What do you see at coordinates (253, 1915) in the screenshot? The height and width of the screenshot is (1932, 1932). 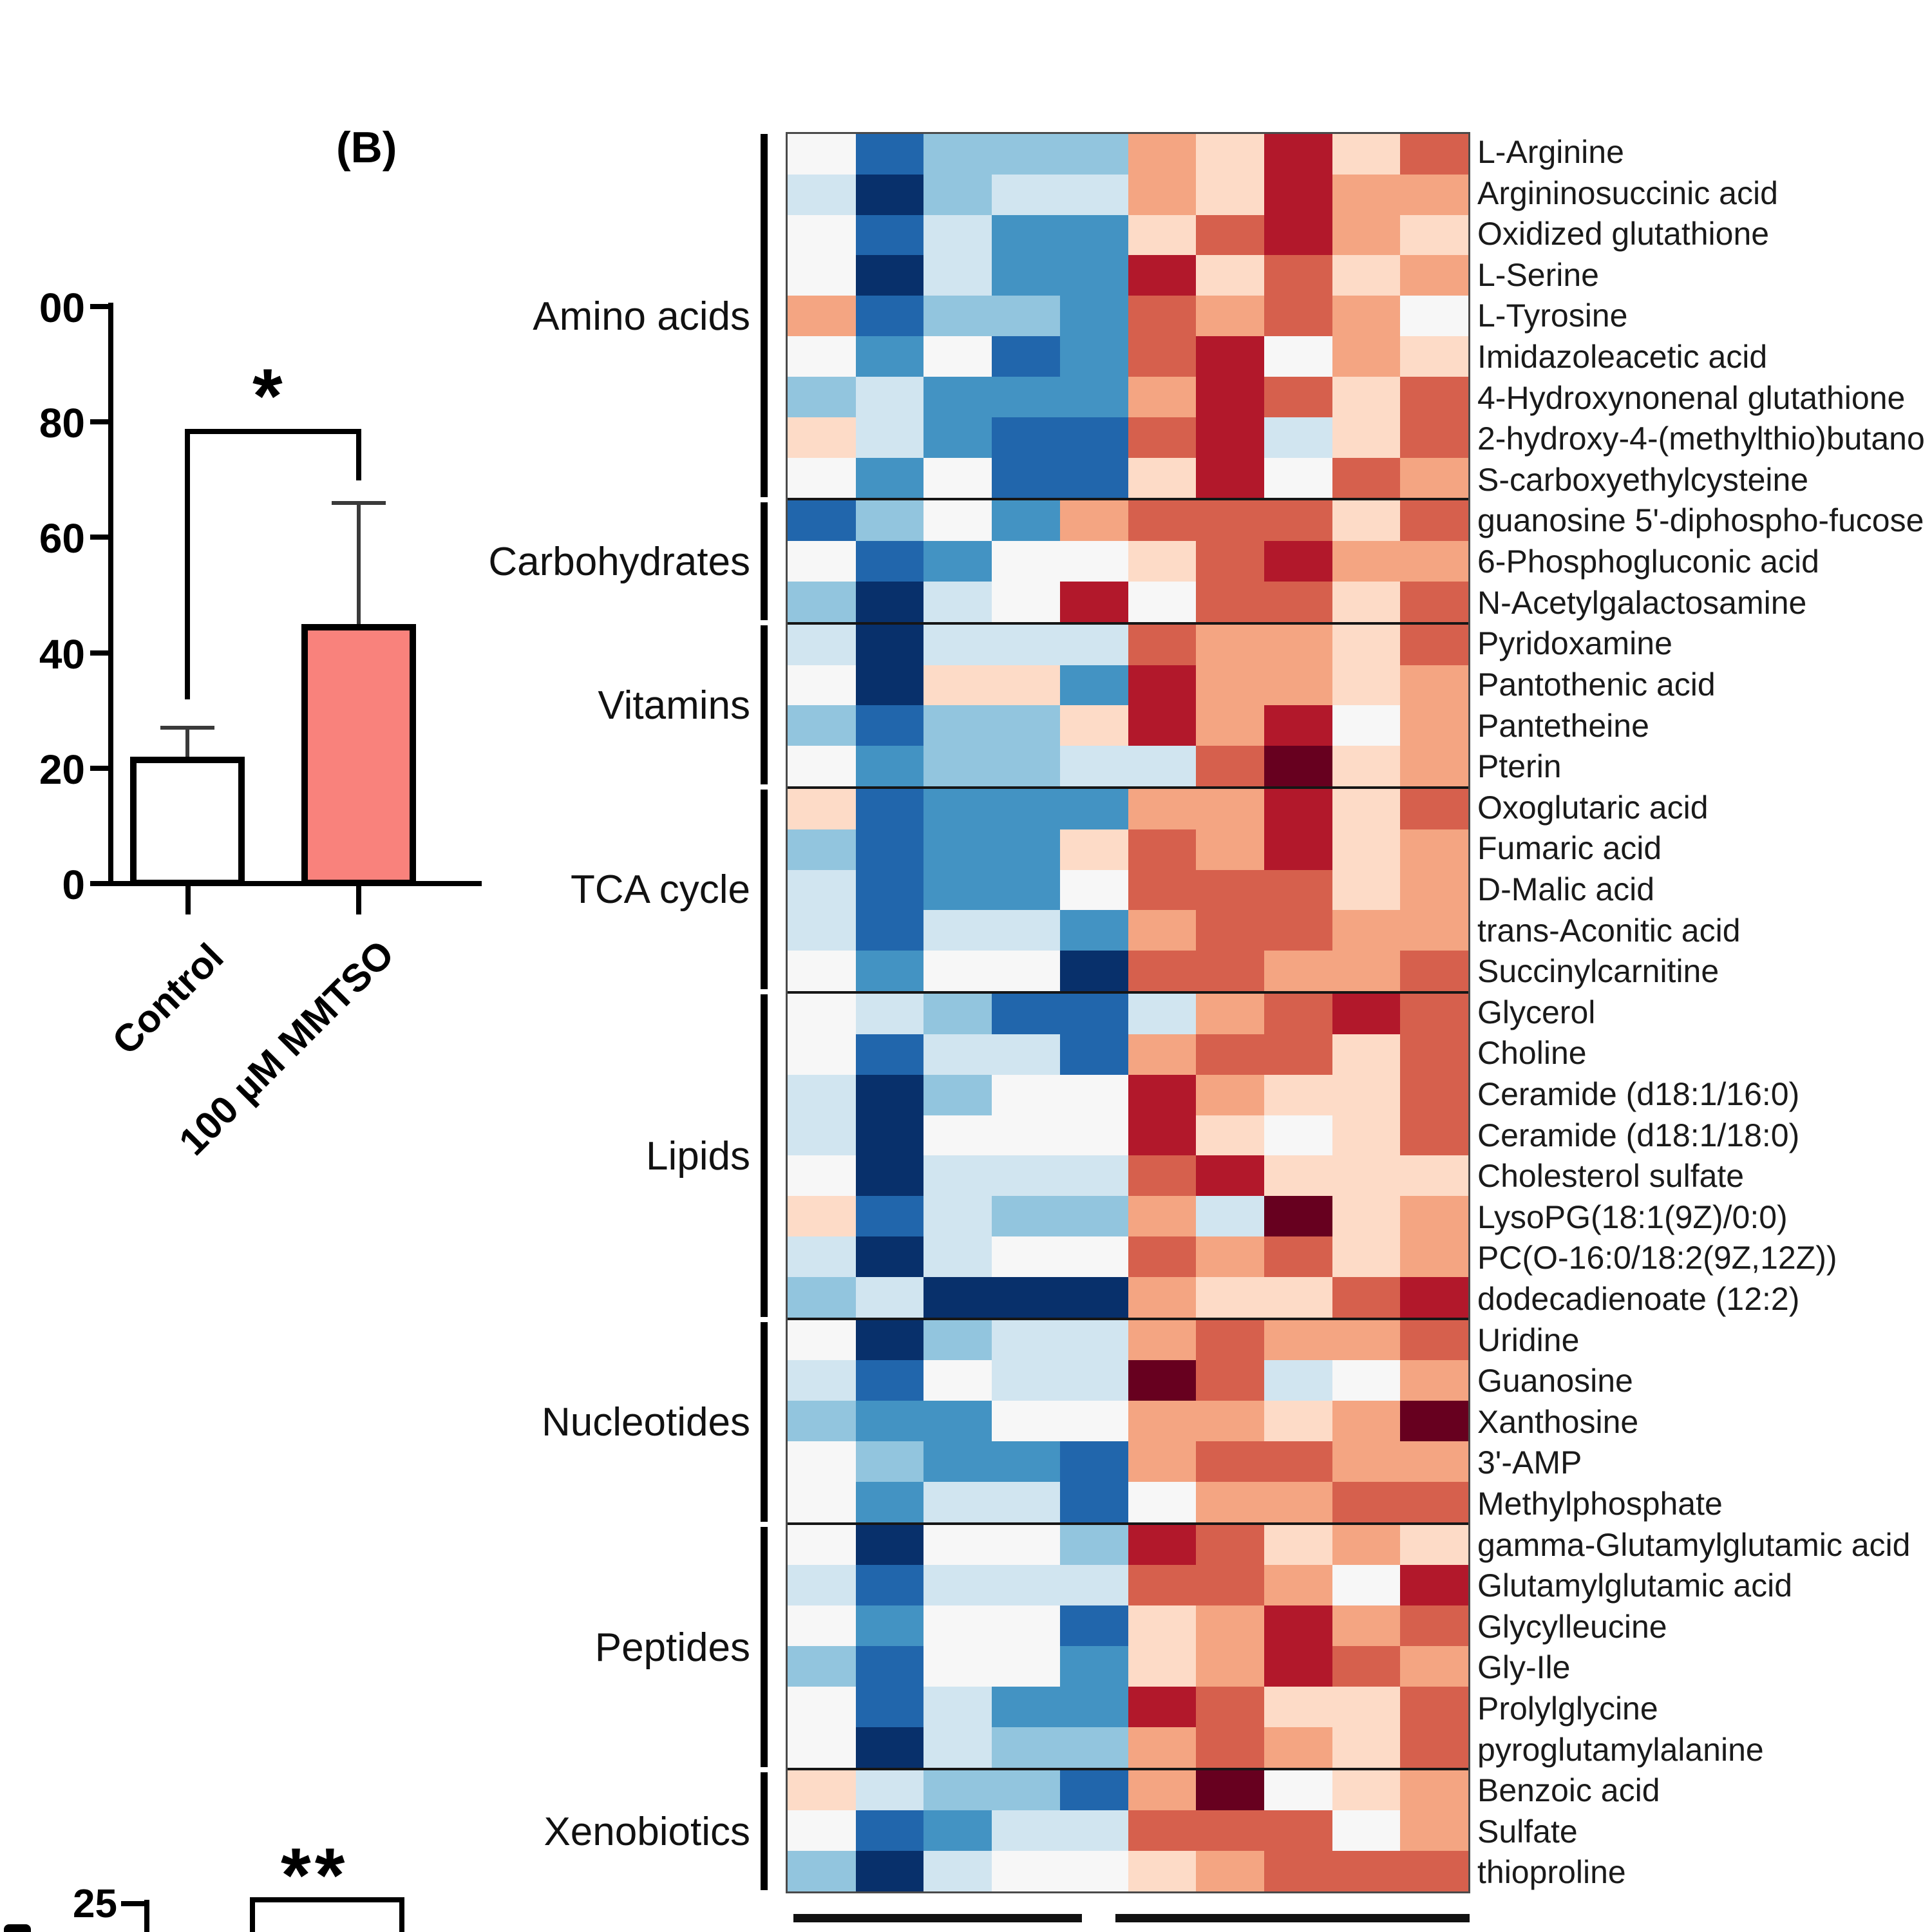 I see `partial-chart-bracket-left-leg` at bounding box center [253, 1915].